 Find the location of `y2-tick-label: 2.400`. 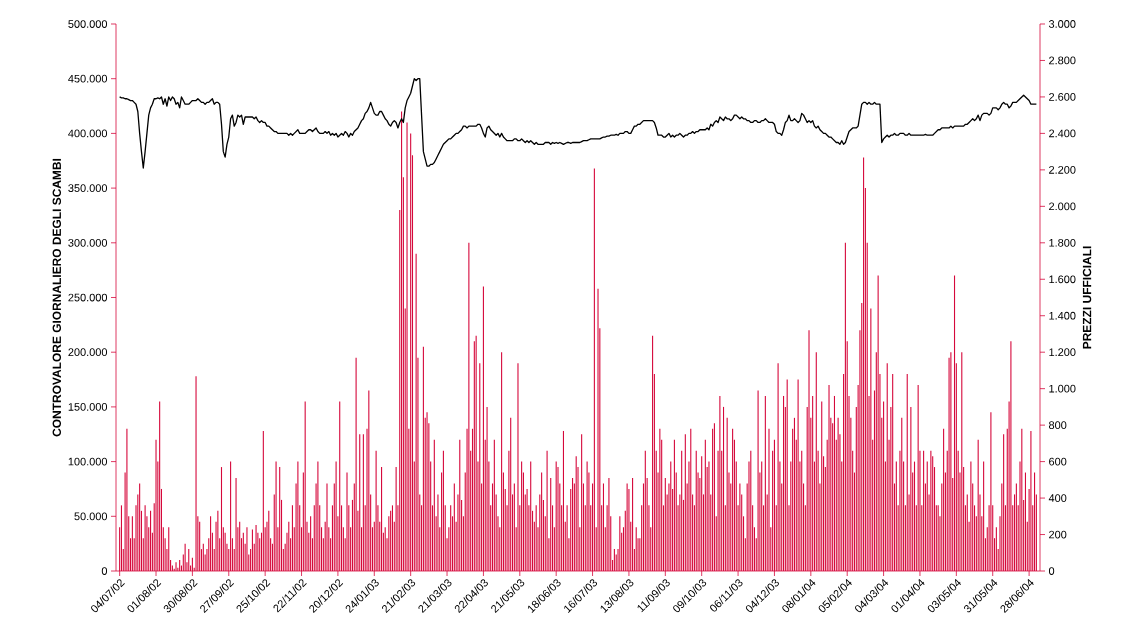

y2-tick-label: 2.400 is located at coordinates (1062, 133).